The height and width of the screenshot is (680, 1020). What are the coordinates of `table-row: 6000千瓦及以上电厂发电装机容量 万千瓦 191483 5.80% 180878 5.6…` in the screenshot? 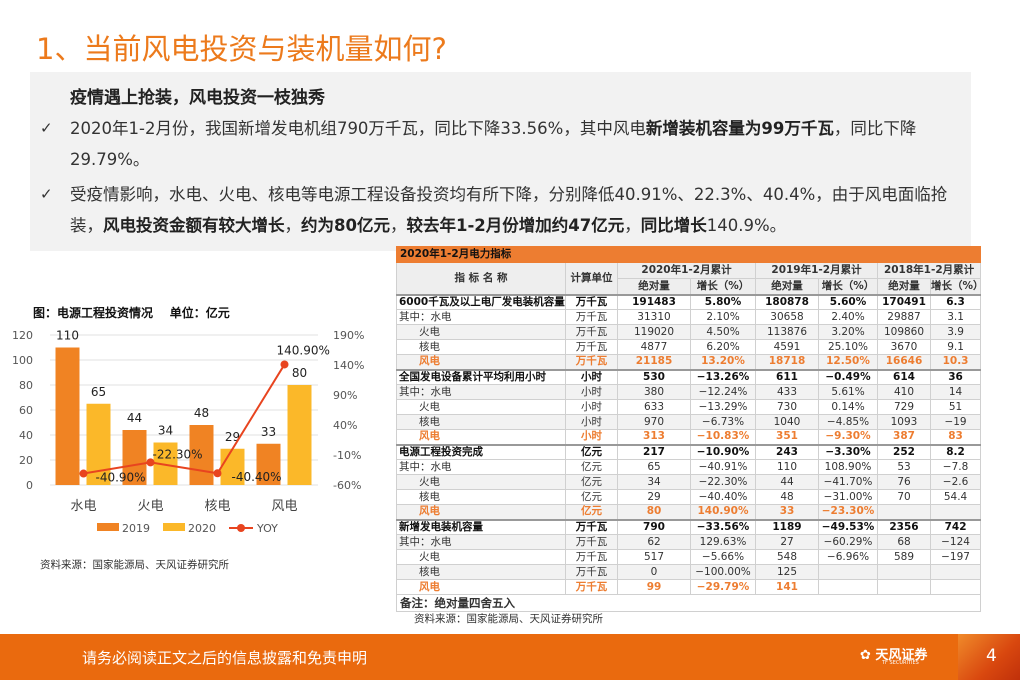 It's located at (689, 301).